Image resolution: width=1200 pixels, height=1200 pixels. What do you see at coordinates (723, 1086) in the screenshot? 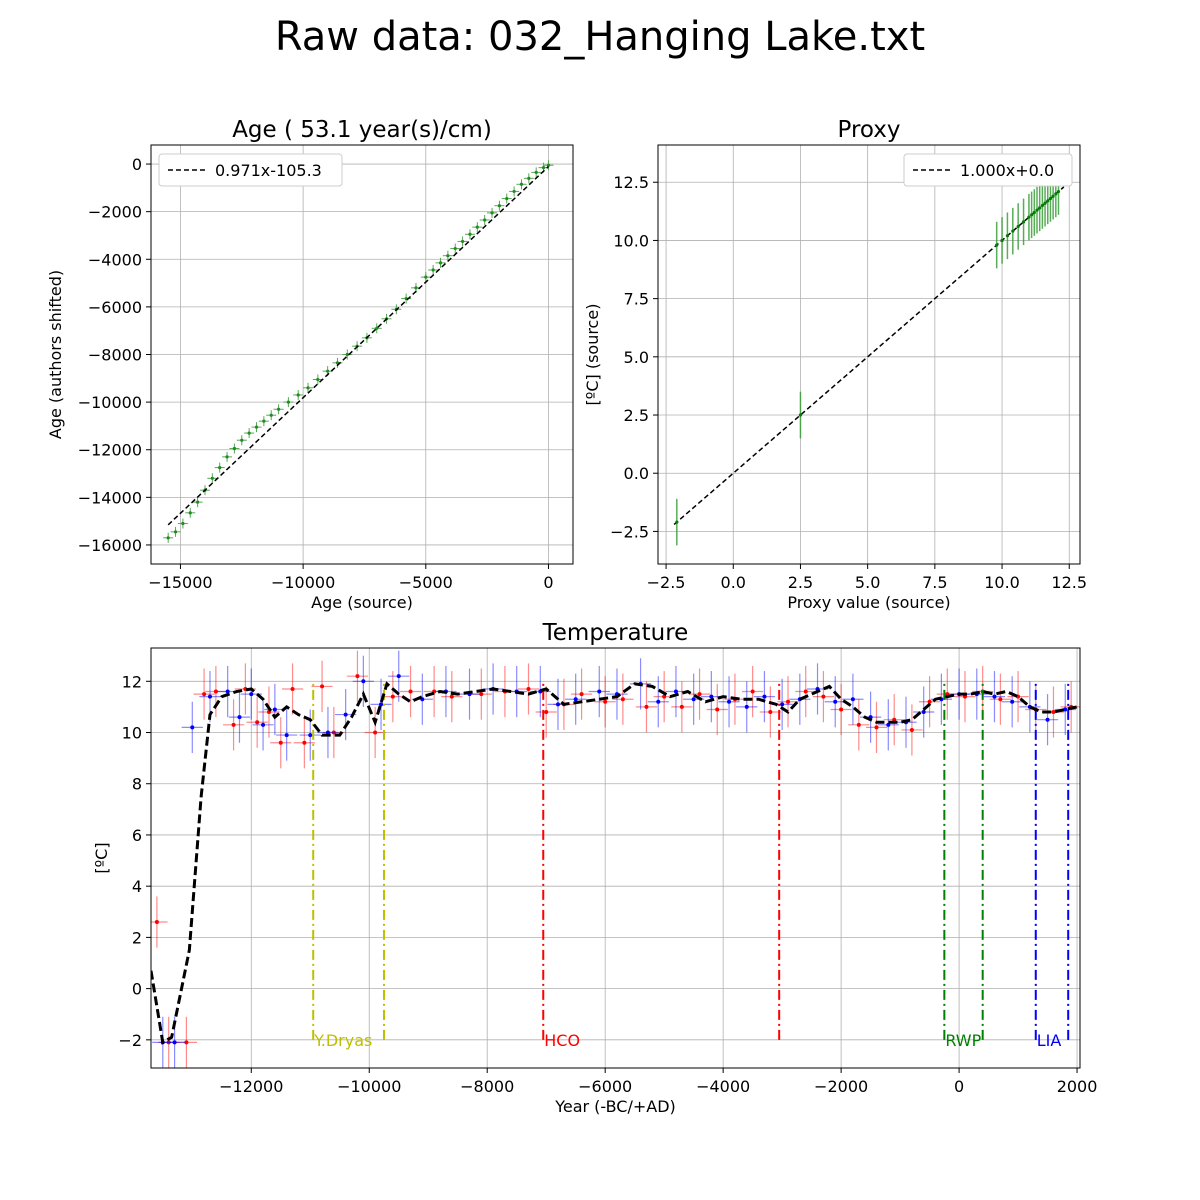
I see `x-tick-label: −4000` at bounding box center [723, 1086].